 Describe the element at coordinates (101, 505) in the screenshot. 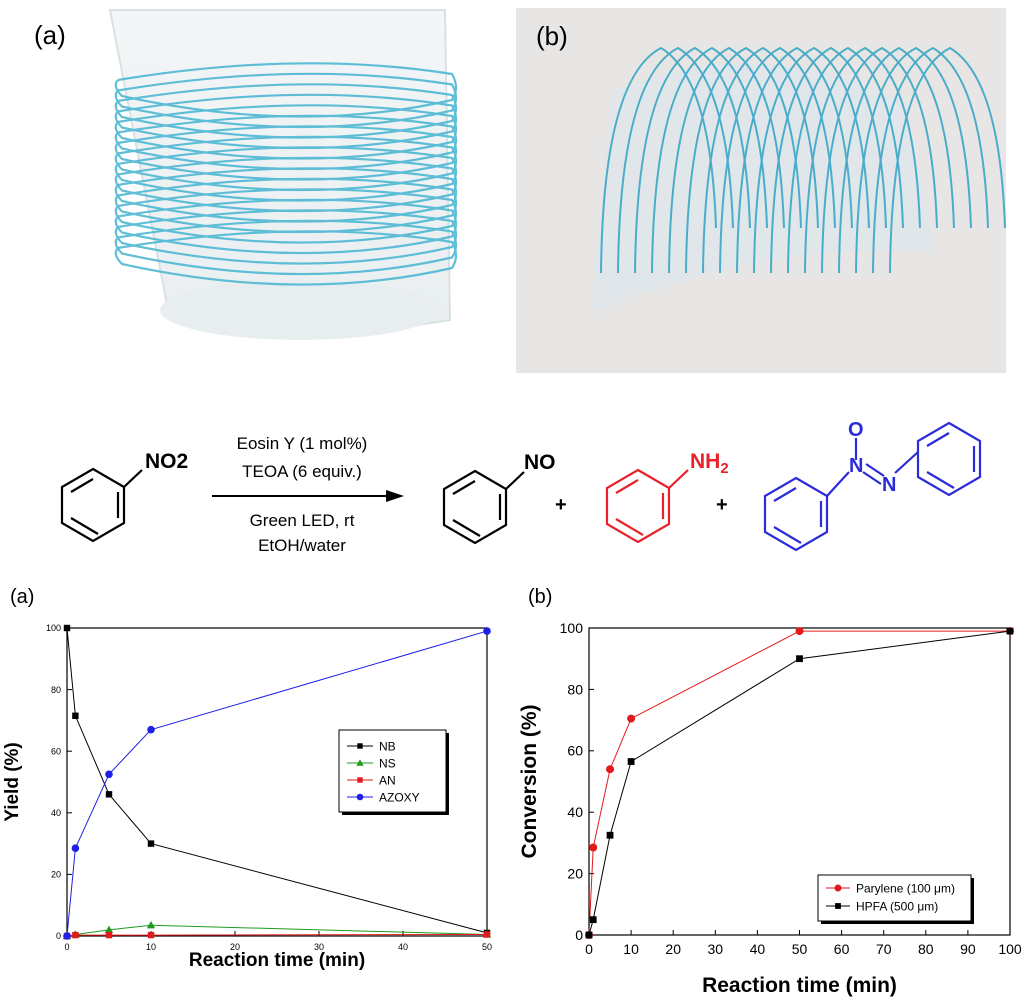

I see `nitrobenzene-structure` at that location.